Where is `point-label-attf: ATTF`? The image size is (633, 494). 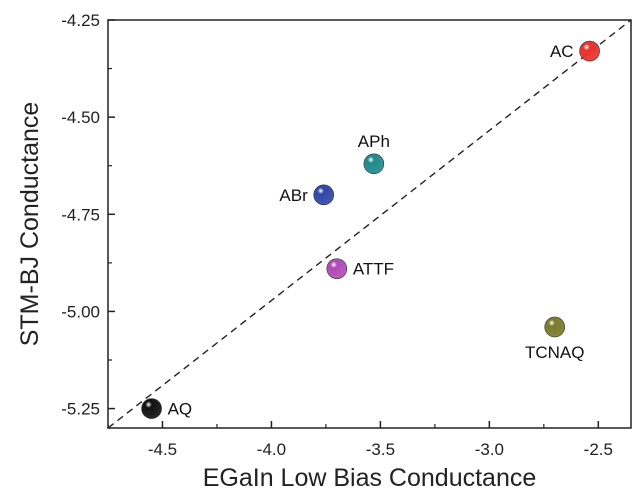 point-label-attf: ATTF is located at coordinates (373, 269).